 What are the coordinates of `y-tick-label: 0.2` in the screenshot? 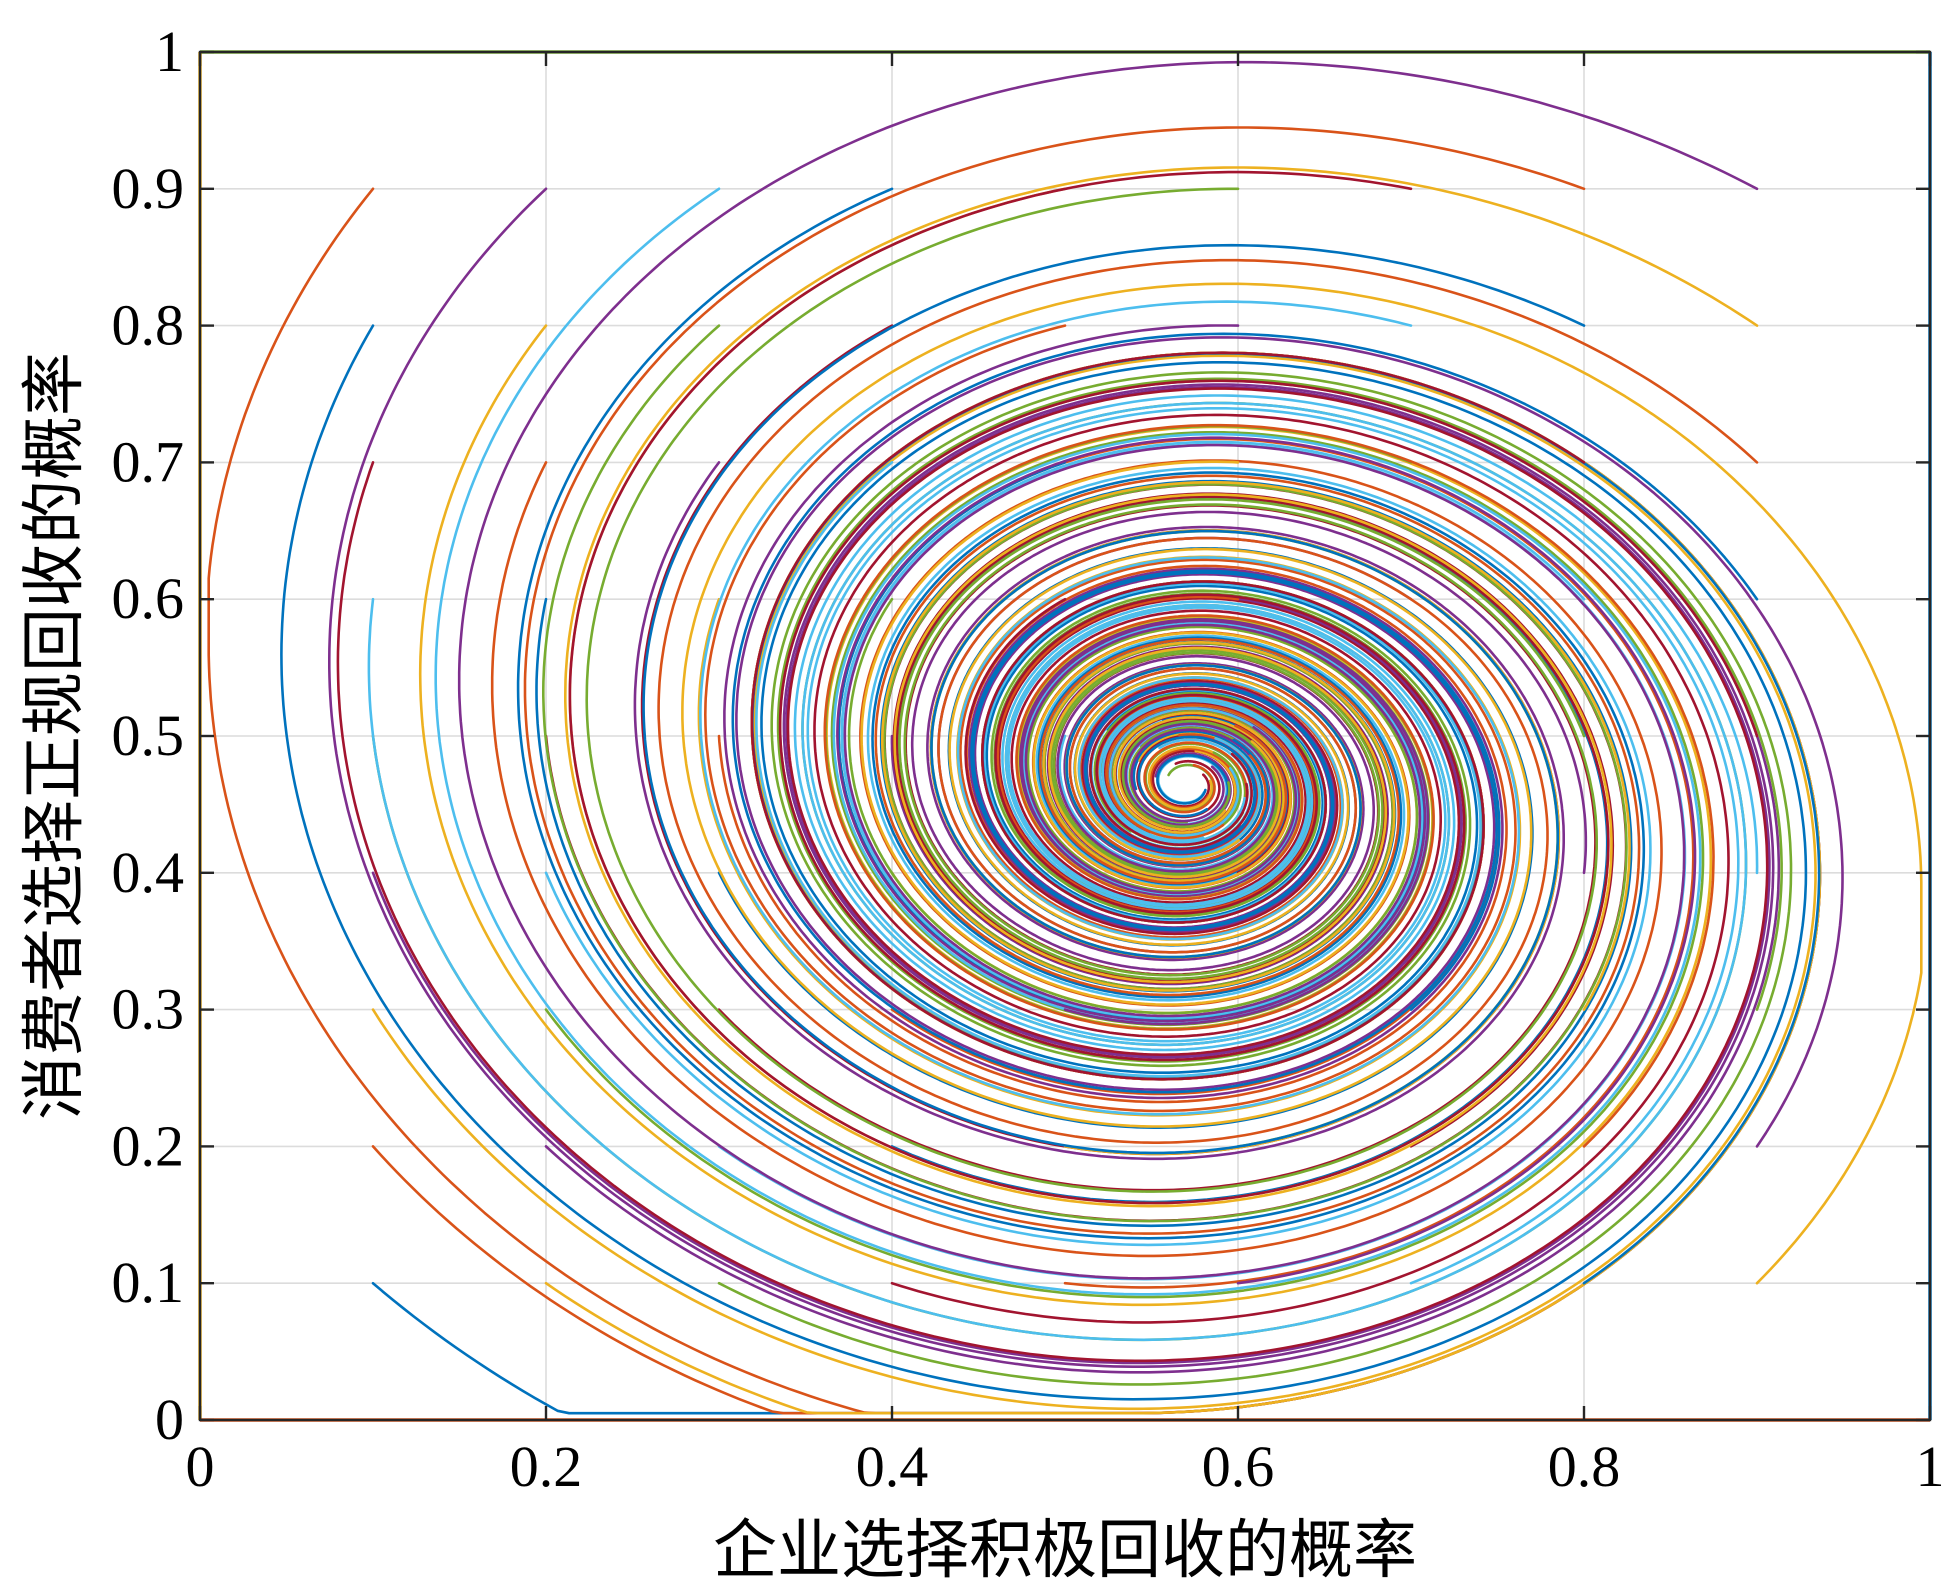 It's located at (148, 1145).